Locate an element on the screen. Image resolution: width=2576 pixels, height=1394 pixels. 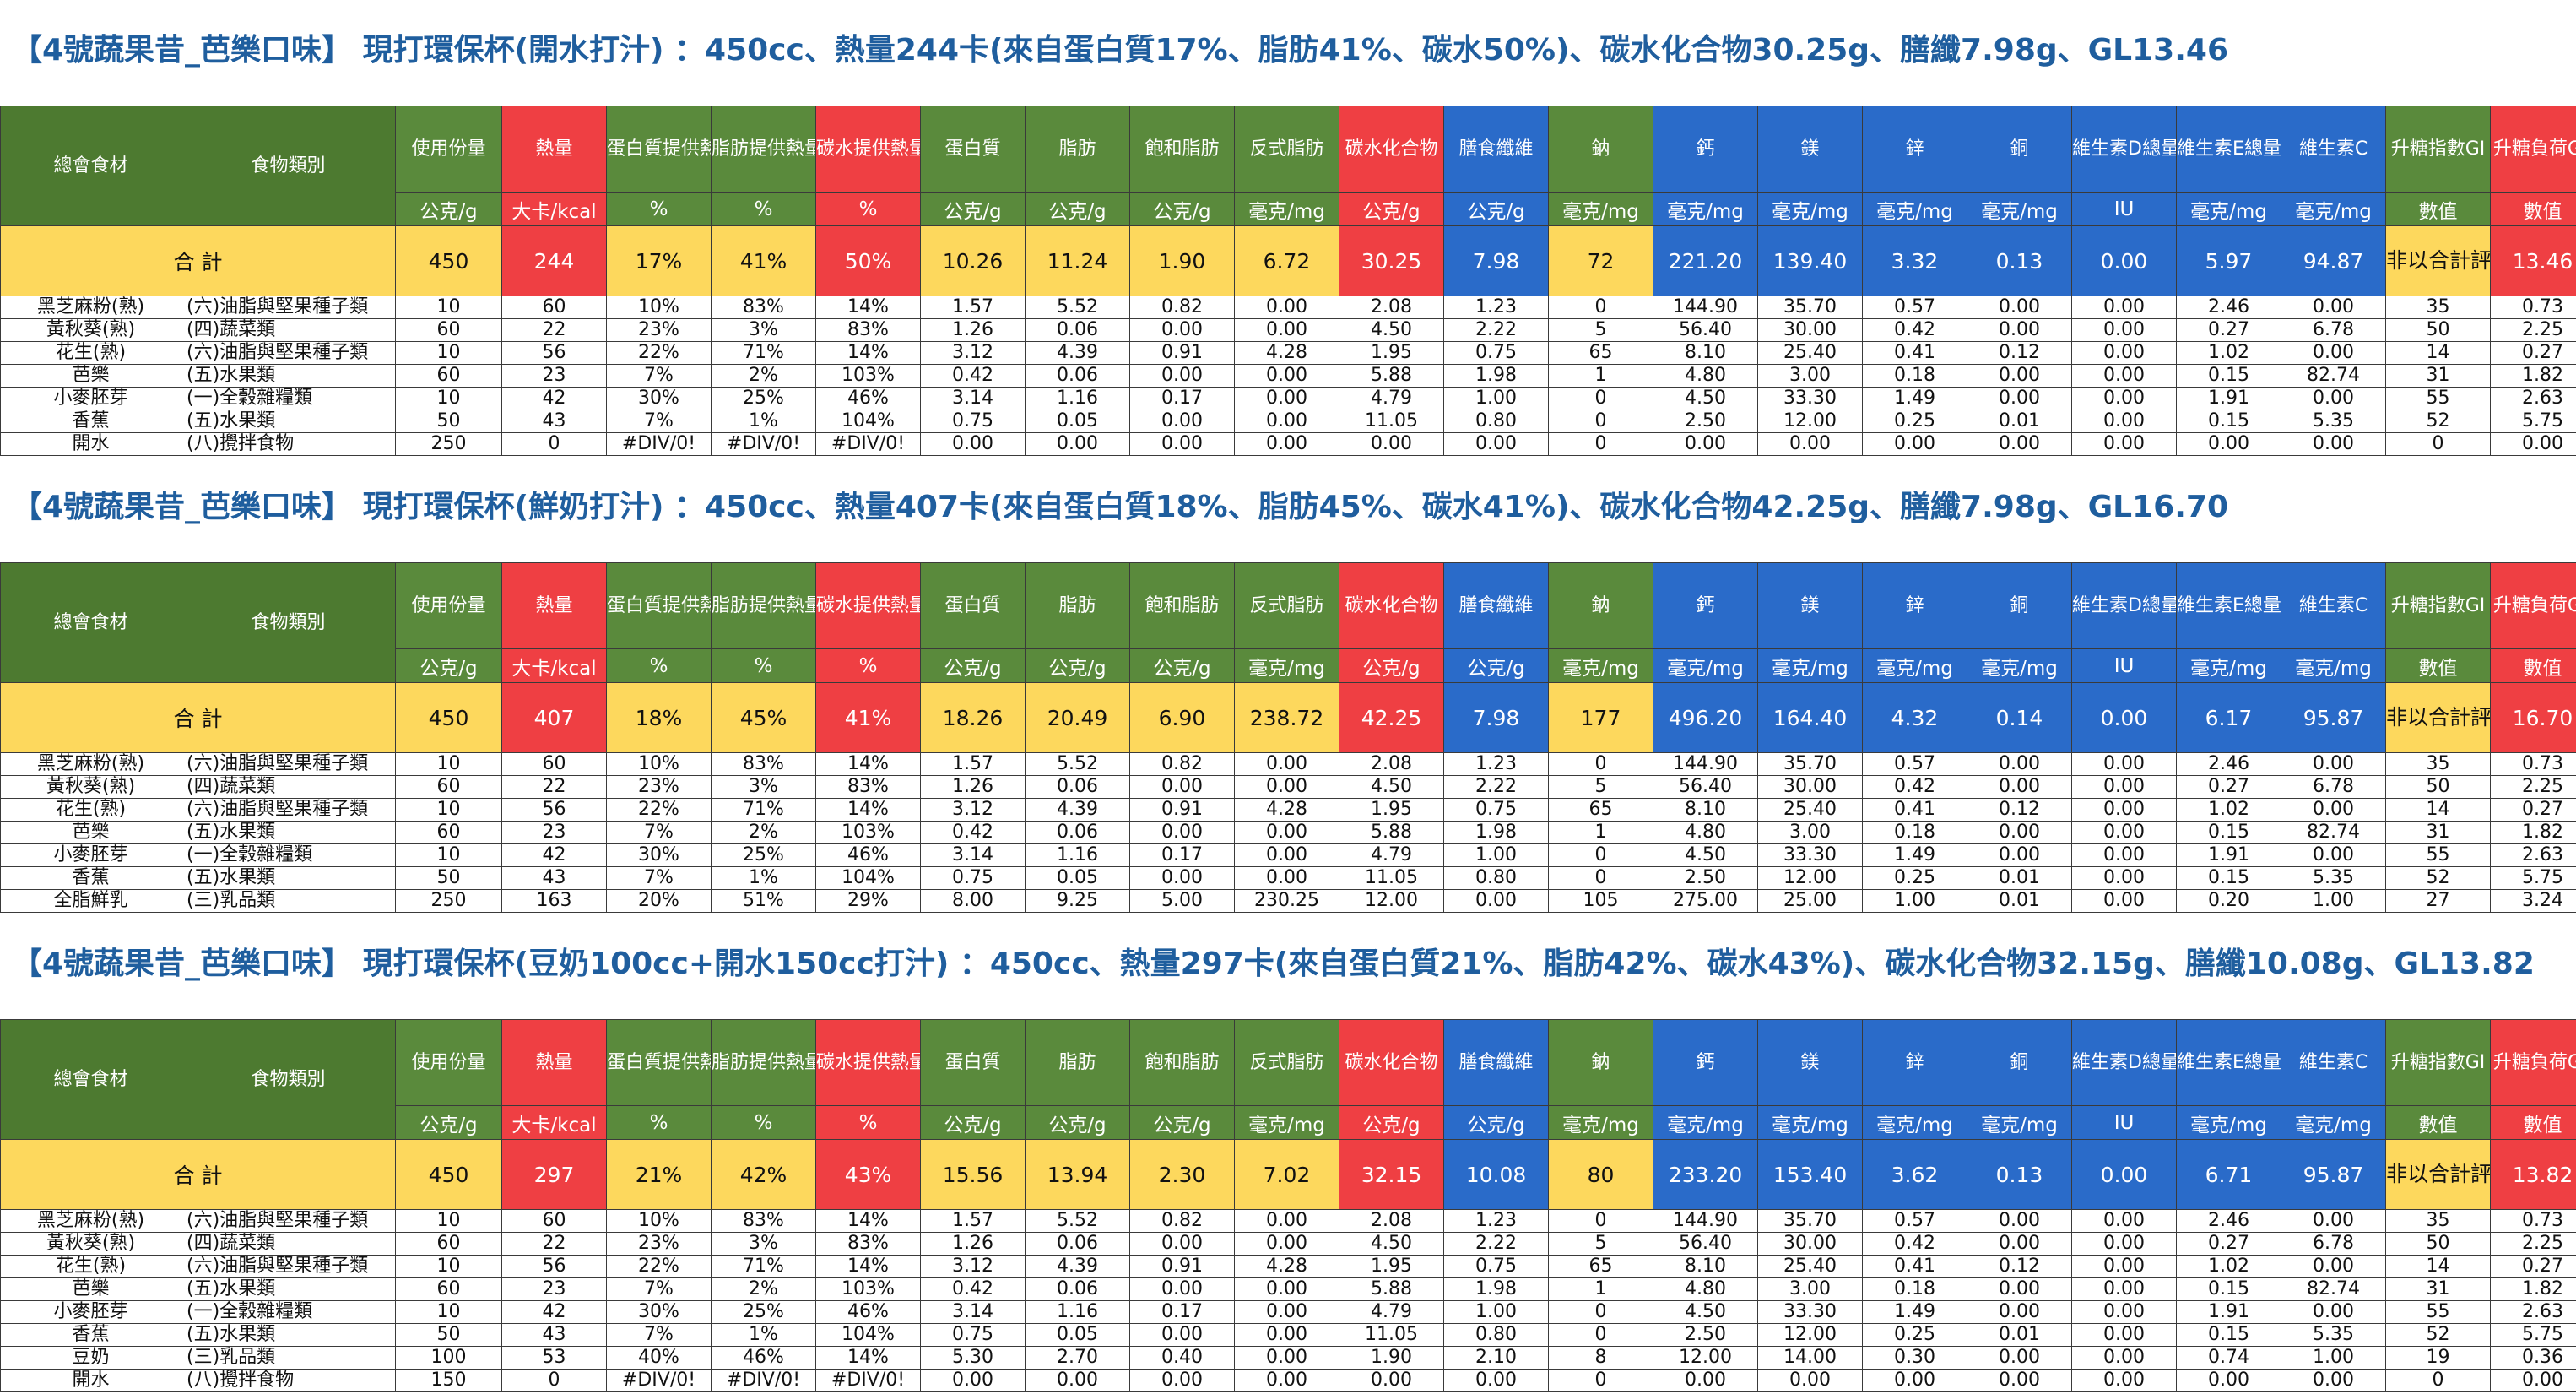
protein-cell: 0.42 is located at coordinates (973, 376).